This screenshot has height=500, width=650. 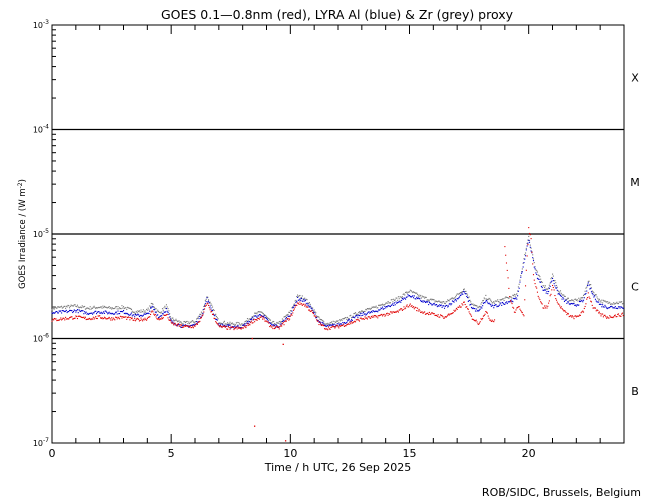 What do you see at coordinates (41, 338) in the screenshot?
I see `y-tick-label: 10⁻⁶` at bounding box center [41, 338].